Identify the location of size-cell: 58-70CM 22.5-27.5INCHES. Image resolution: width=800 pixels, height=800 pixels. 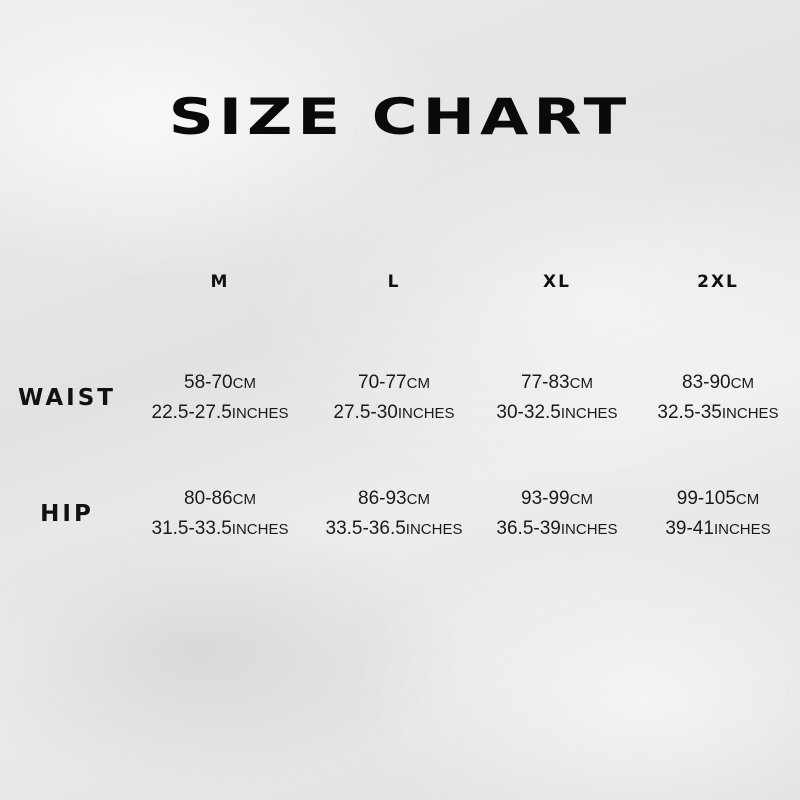
(220, 398).